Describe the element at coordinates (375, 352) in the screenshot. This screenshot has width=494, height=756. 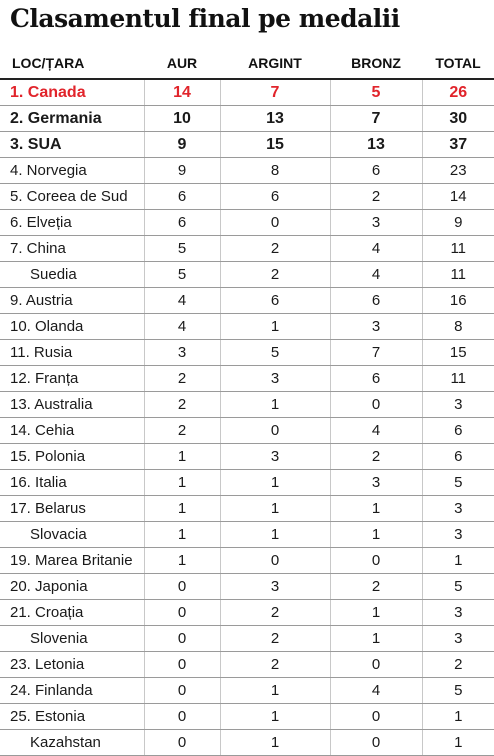
I see `cell-bronze: 7` at that location.